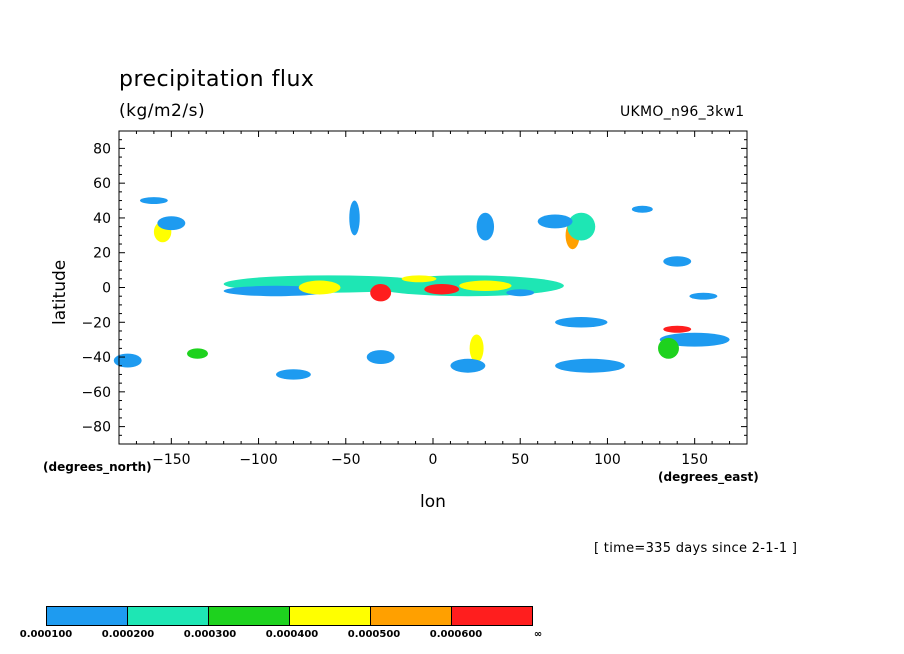  What do you see at coordinates (346, 460) in the screenshot?
I see `x-tick-label: −50` at bounding box center [346, 460].